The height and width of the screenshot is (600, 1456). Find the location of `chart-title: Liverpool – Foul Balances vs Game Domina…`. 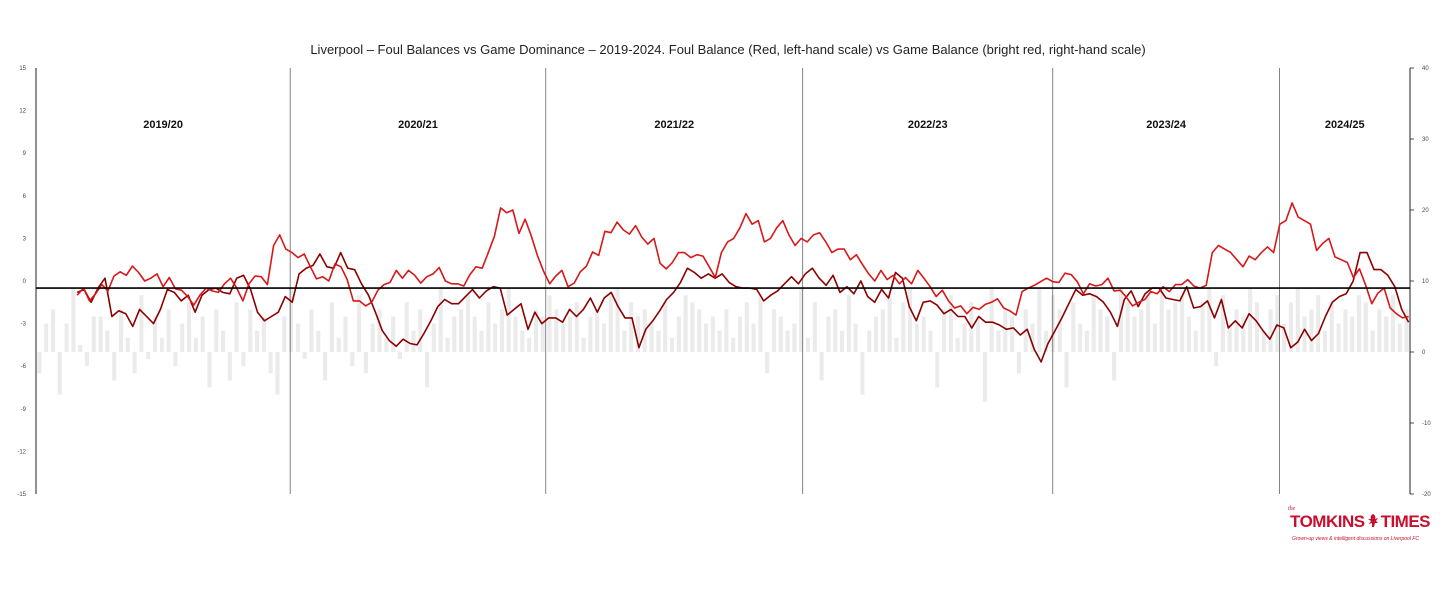

chart-title: Liverpool – Foul Balances vs Game Domina… is located at coordinates (728, 49).